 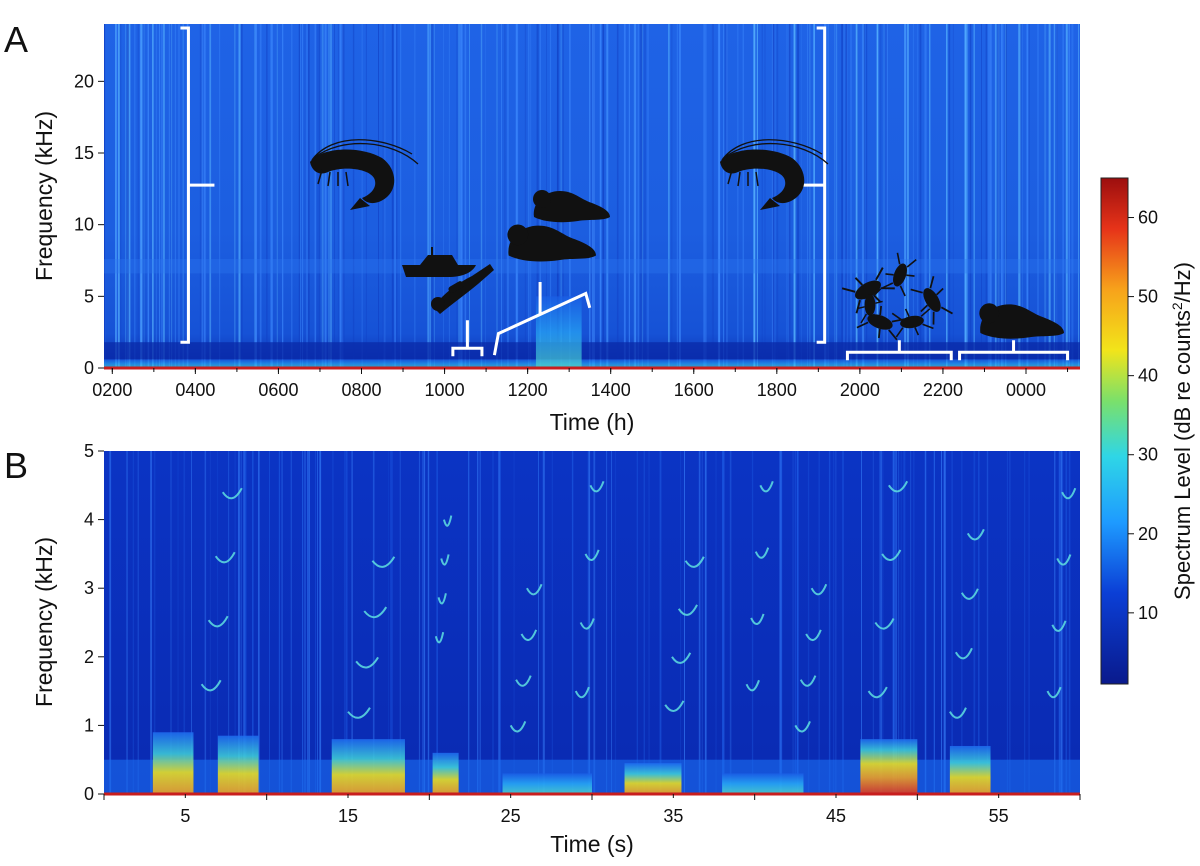 I want to click on panel-b-x-axis: 5 15 25 35 45 55, so click(x=592, y=810).